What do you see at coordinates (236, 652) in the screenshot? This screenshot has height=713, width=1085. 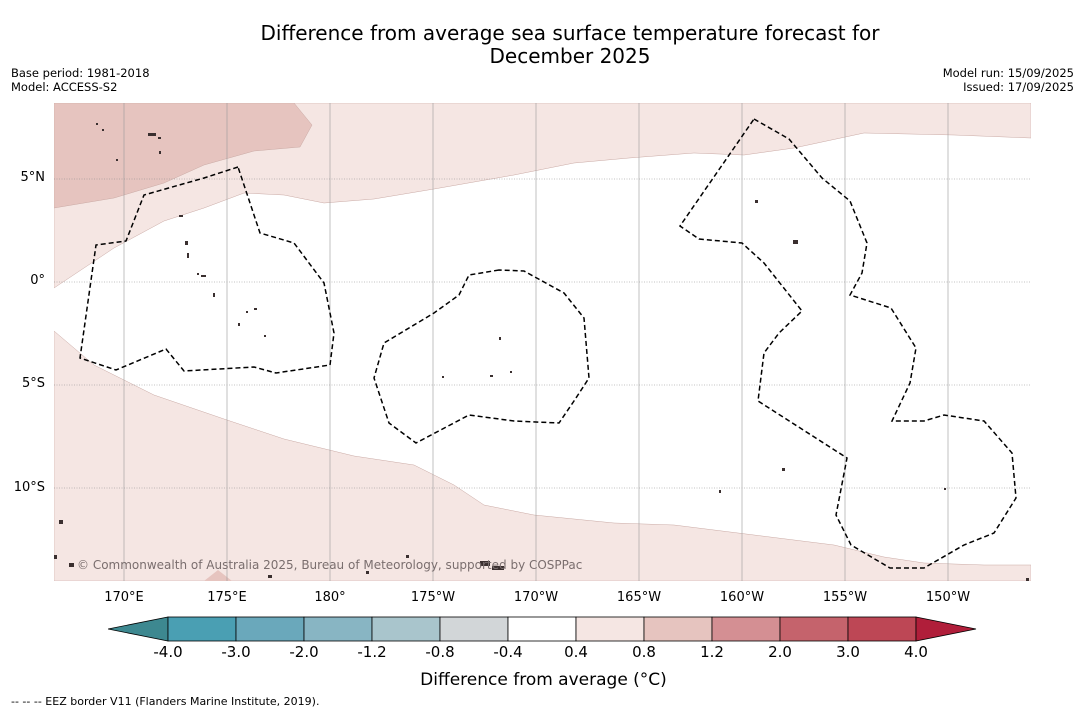 I see `colorbar-tick: -3.0` at bounding box center [236, 652].